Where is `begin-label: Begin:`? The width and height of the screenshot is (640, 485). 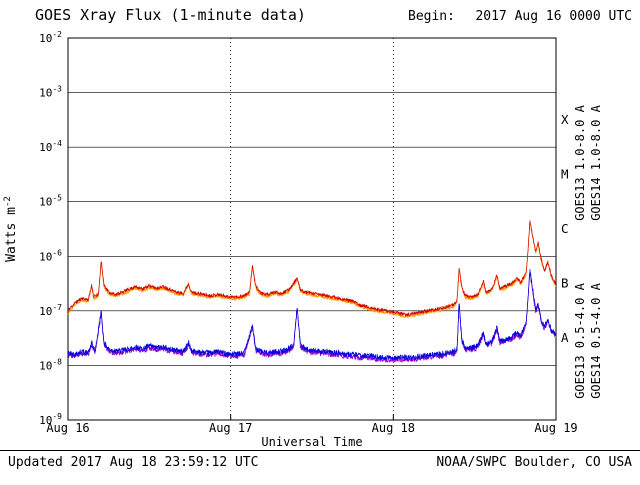
begin-label: Begin: is located at coordinates (431, 16).